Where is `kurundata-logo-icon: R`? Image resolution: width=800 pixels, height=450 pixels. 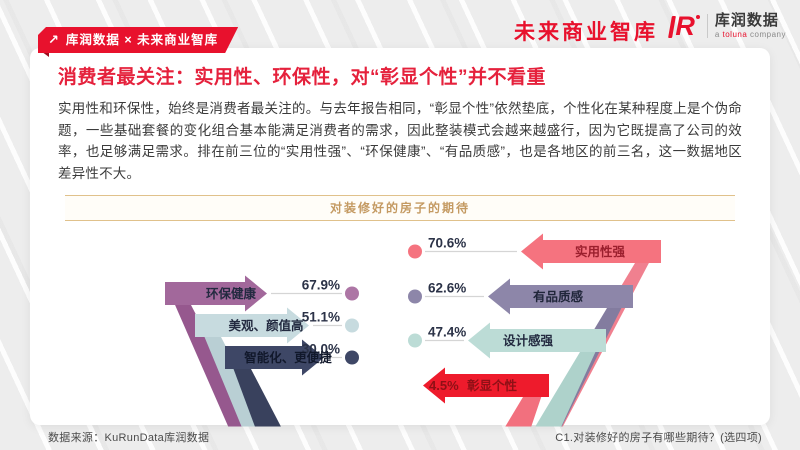 kurundata-logo-icon: R is located at coordinates (684, 26).